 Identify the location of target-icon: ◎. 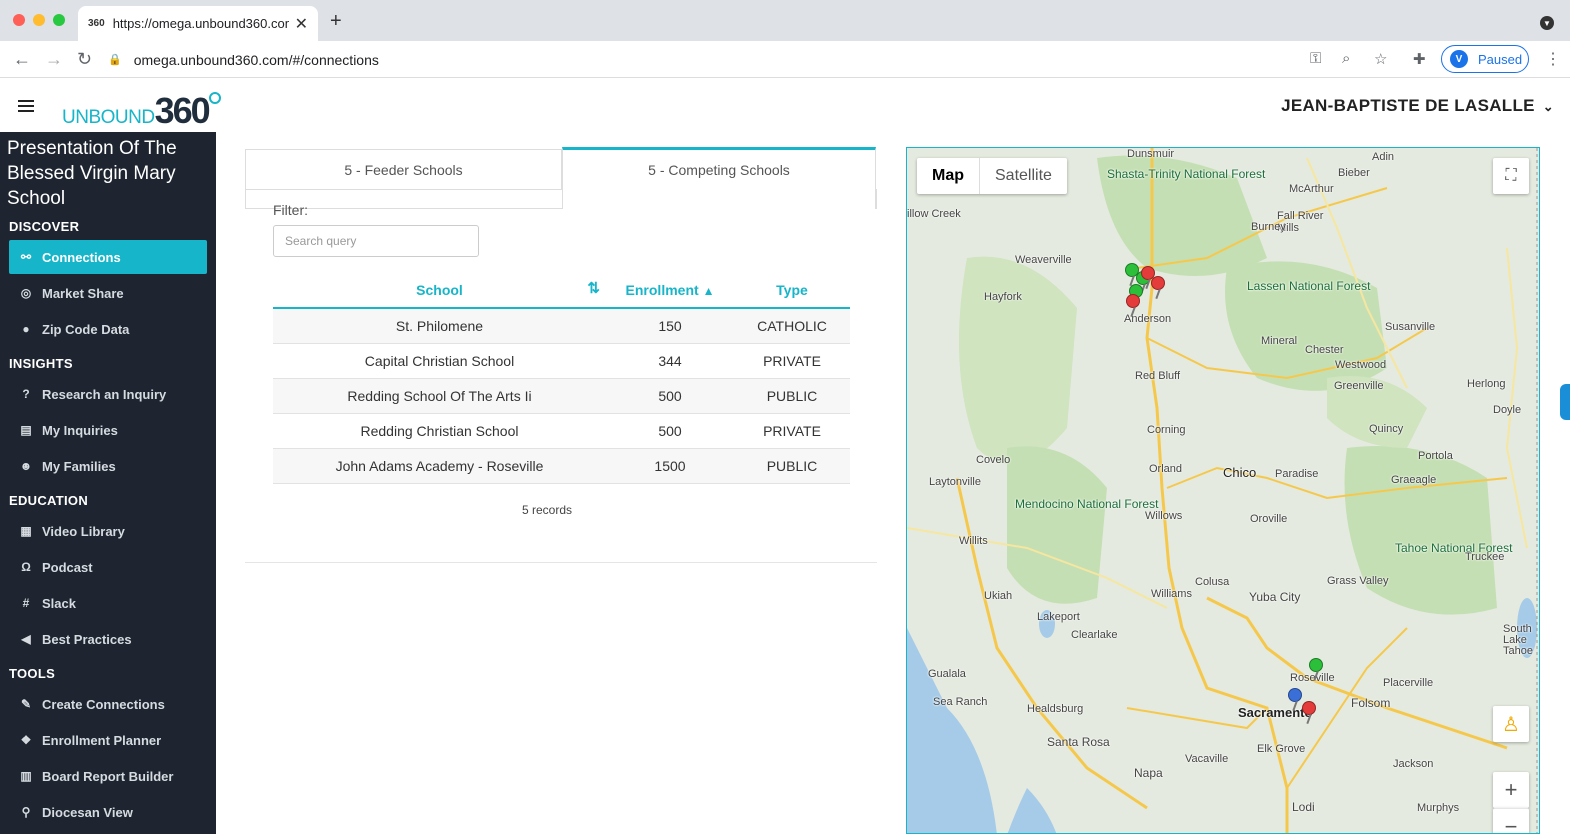
(26, 293).